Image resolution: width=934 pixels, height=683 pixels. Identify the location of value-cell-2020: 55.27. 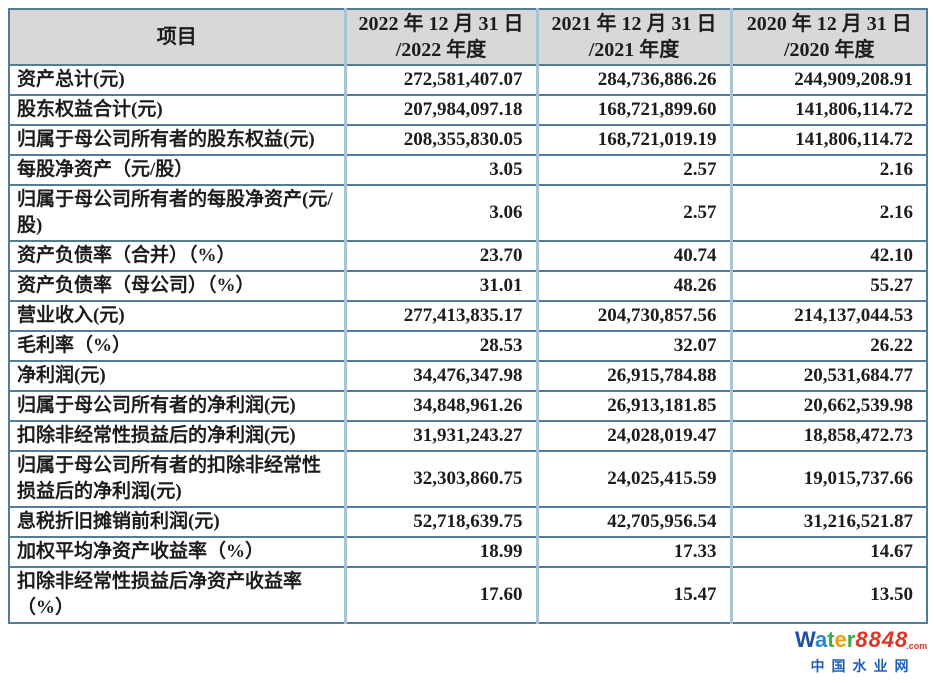
(828, 286).